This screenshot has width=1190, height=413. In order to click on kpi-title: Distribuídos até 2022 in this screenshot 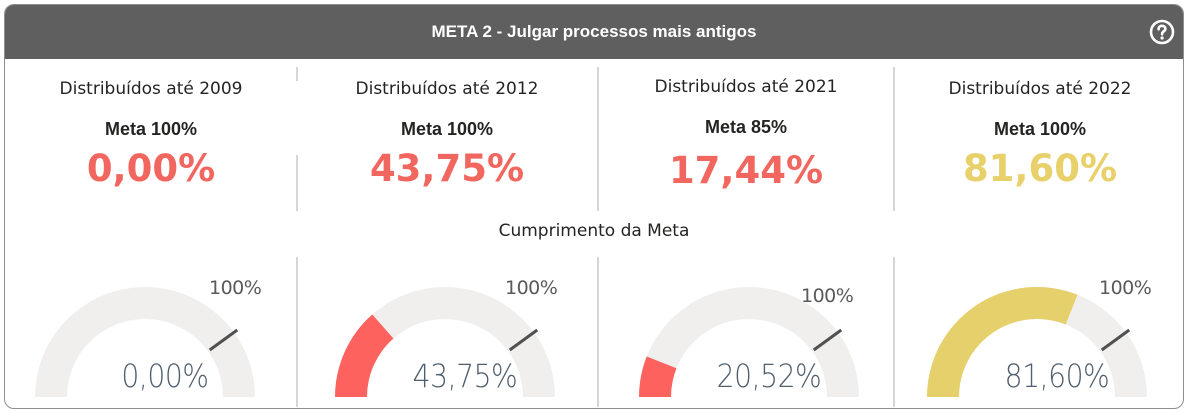, I will do `click(1040, 89)`.